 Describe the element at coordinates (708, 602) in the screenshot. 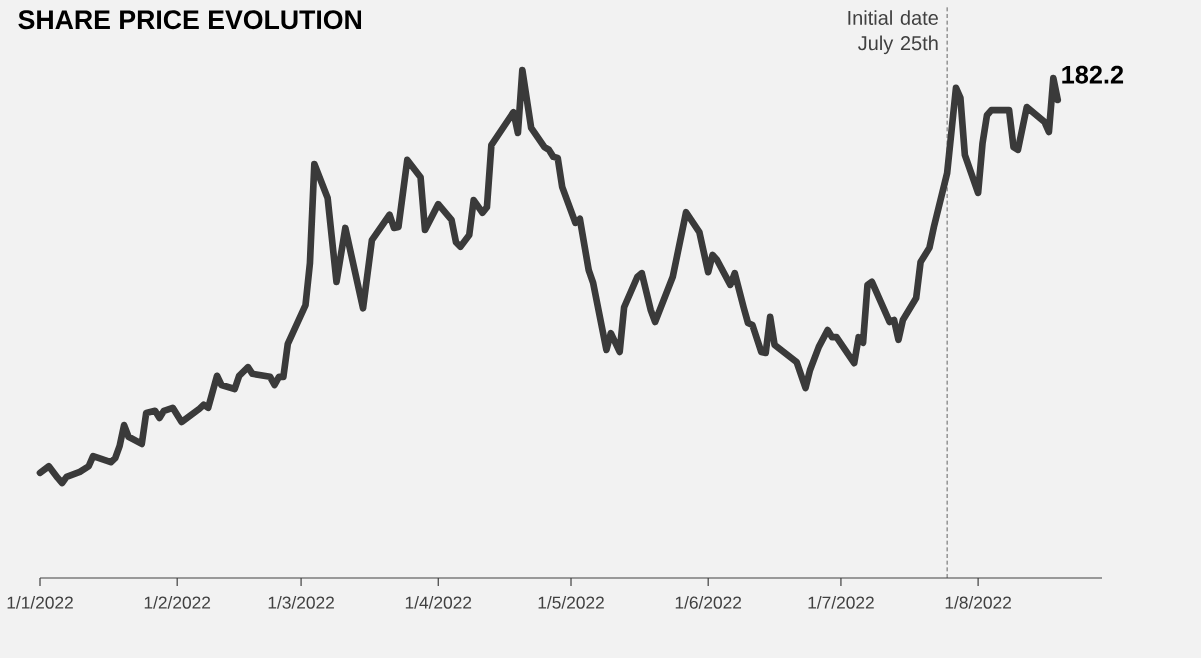

I see `x-tick-label: 1/6/2022` at that location.